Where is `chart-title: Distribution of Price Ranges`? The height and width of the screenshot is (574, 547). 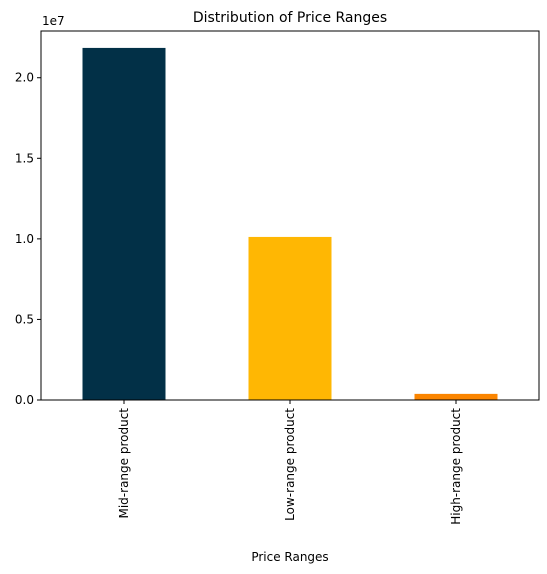 chart-title: Distribution of Price Ranges is located at coordinates (290, 18).